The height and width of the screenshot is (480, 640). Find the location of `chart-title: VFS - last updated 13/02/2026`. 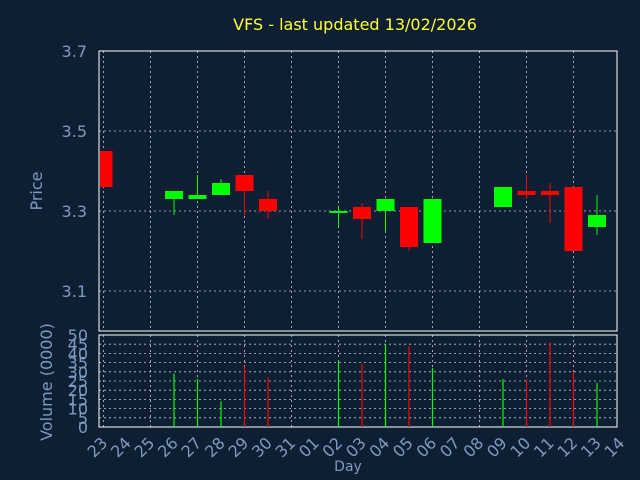

chart-title: VFS - last updated 13/02/2026 is located at coordinates (355, 24).